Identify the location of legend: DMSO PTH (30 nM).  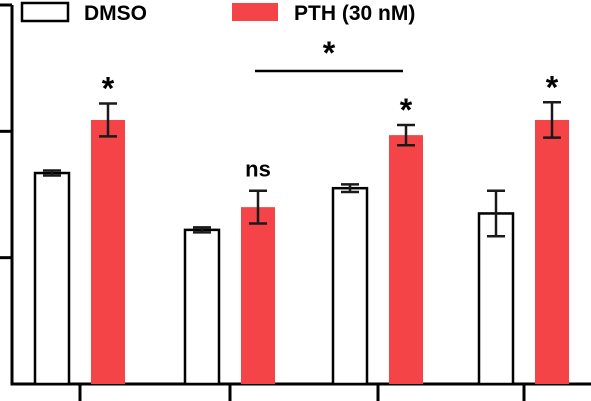
(217, 13).